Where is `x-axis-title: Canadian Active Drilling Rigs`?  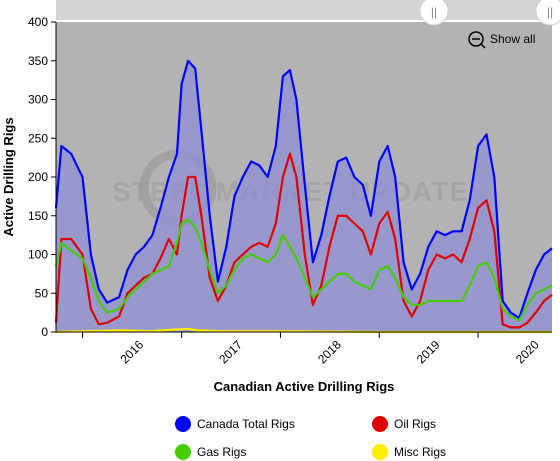
x-axis-title: Canadian Active Drilling Rigs is located at coordinates (304, 386).